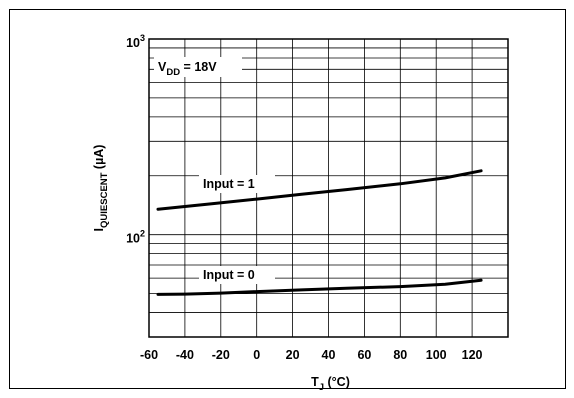  I want to click on vdd-annotation-bg, so click(198, 67).